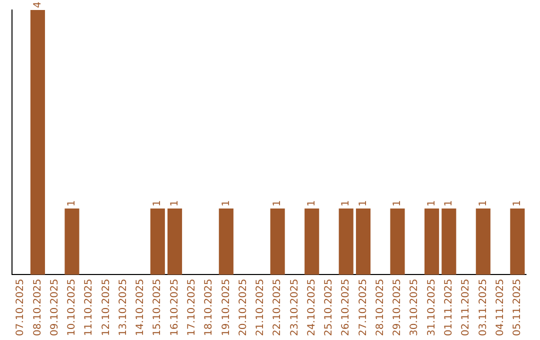 The image size is (540, 340). I want to click on x-tick-label: 28.10.2025, so click(380, 307).